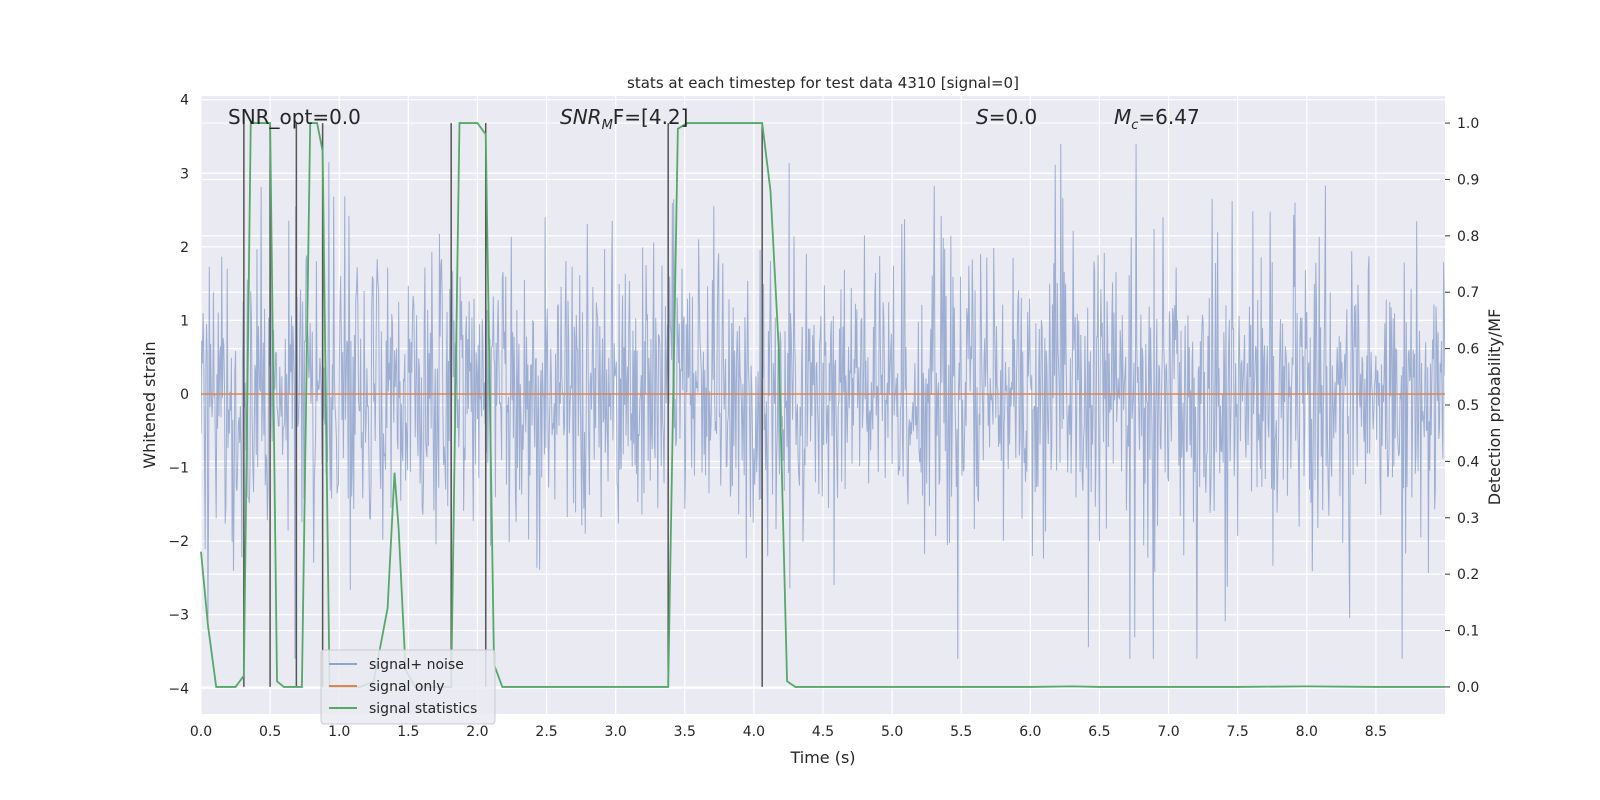 The width and height of the screenshot is (1600, 800). What do you see at coordinates (1238, 732) in the screenshot?
I see `x-tick-label: 7.5` at bounding box center [1238, 732].